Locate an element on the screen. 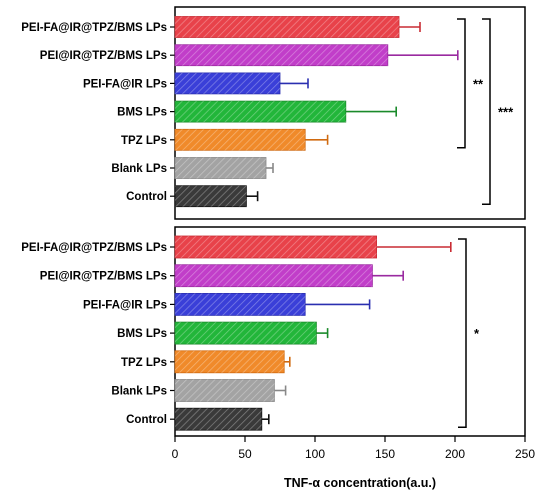 This screenshot has width=540, height=499. significance-label: ** is located at coordinates (478, 83).